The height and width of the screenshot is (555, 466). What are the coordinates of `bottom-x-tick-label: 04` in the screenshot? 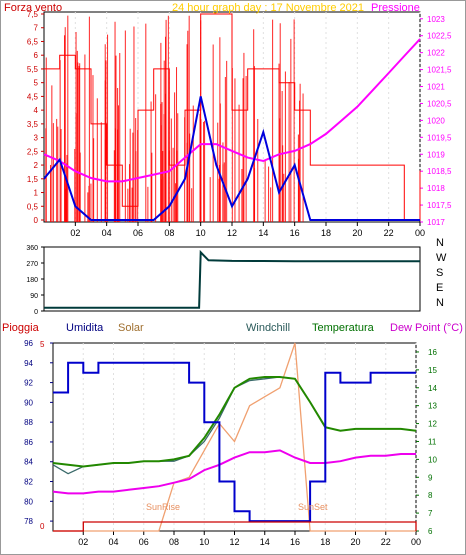 It's located at (113, 542).